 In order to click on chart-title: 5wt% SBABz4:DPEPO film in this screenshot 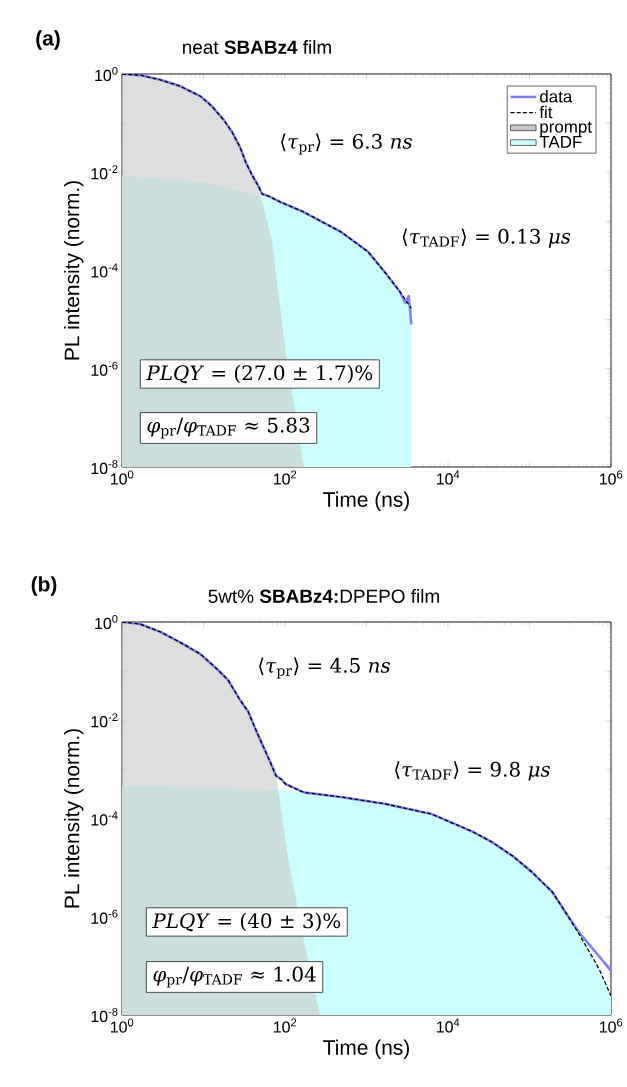, I will do `click(324, 596)`.